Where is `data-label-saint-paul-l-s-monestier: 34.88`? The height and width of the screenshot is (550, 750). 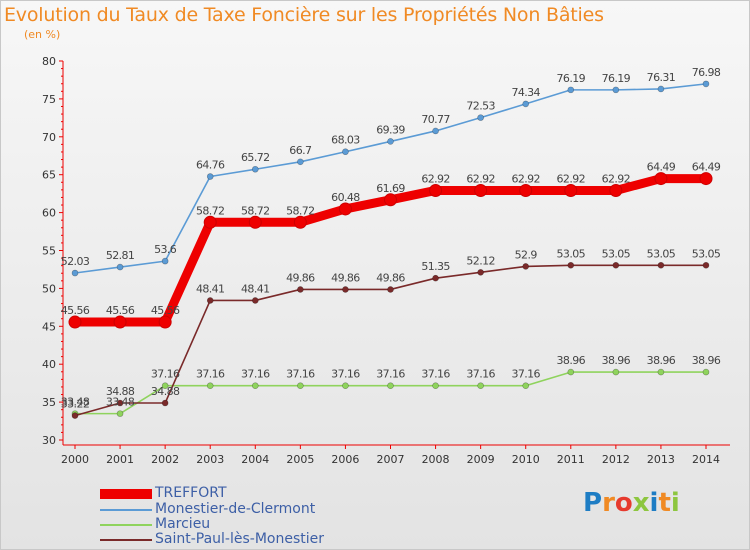
data-label-saint-paul-l-s-monestier: 34.88 is located at coordinates (165, 391).